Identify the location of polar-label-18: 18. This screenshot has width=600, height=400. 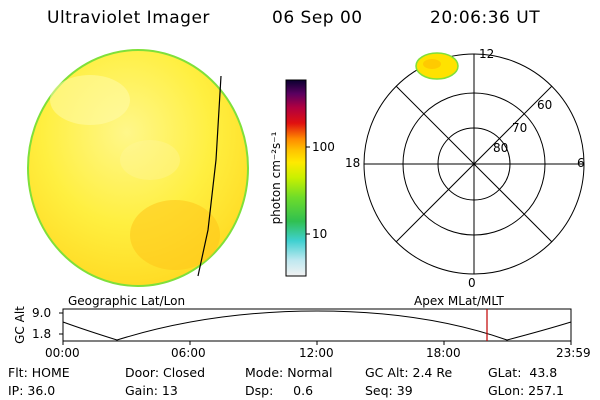
(353, 163).